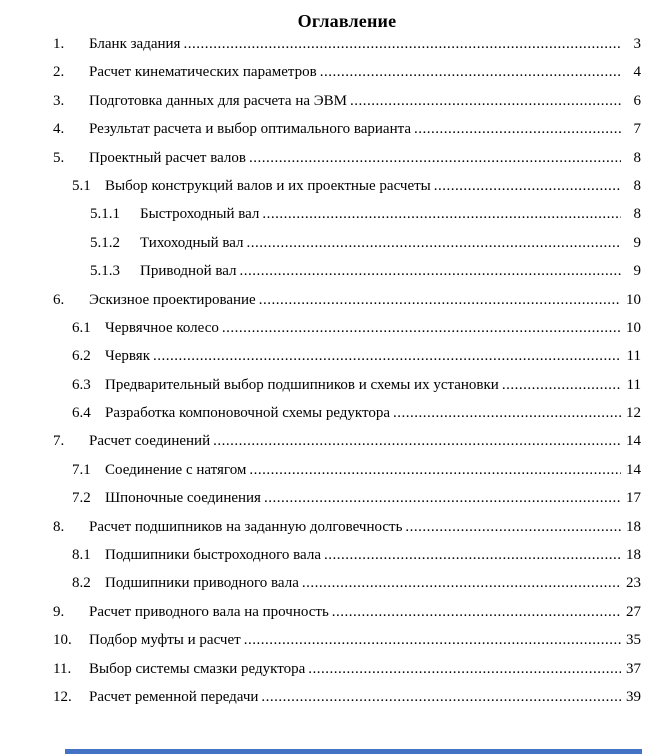 This screenshot has width=666, height=754. What do you see at coordinates (81, 469) in the screenshot?
I see `toc-entry-number: 7.1` at bounding box center [81, 469].